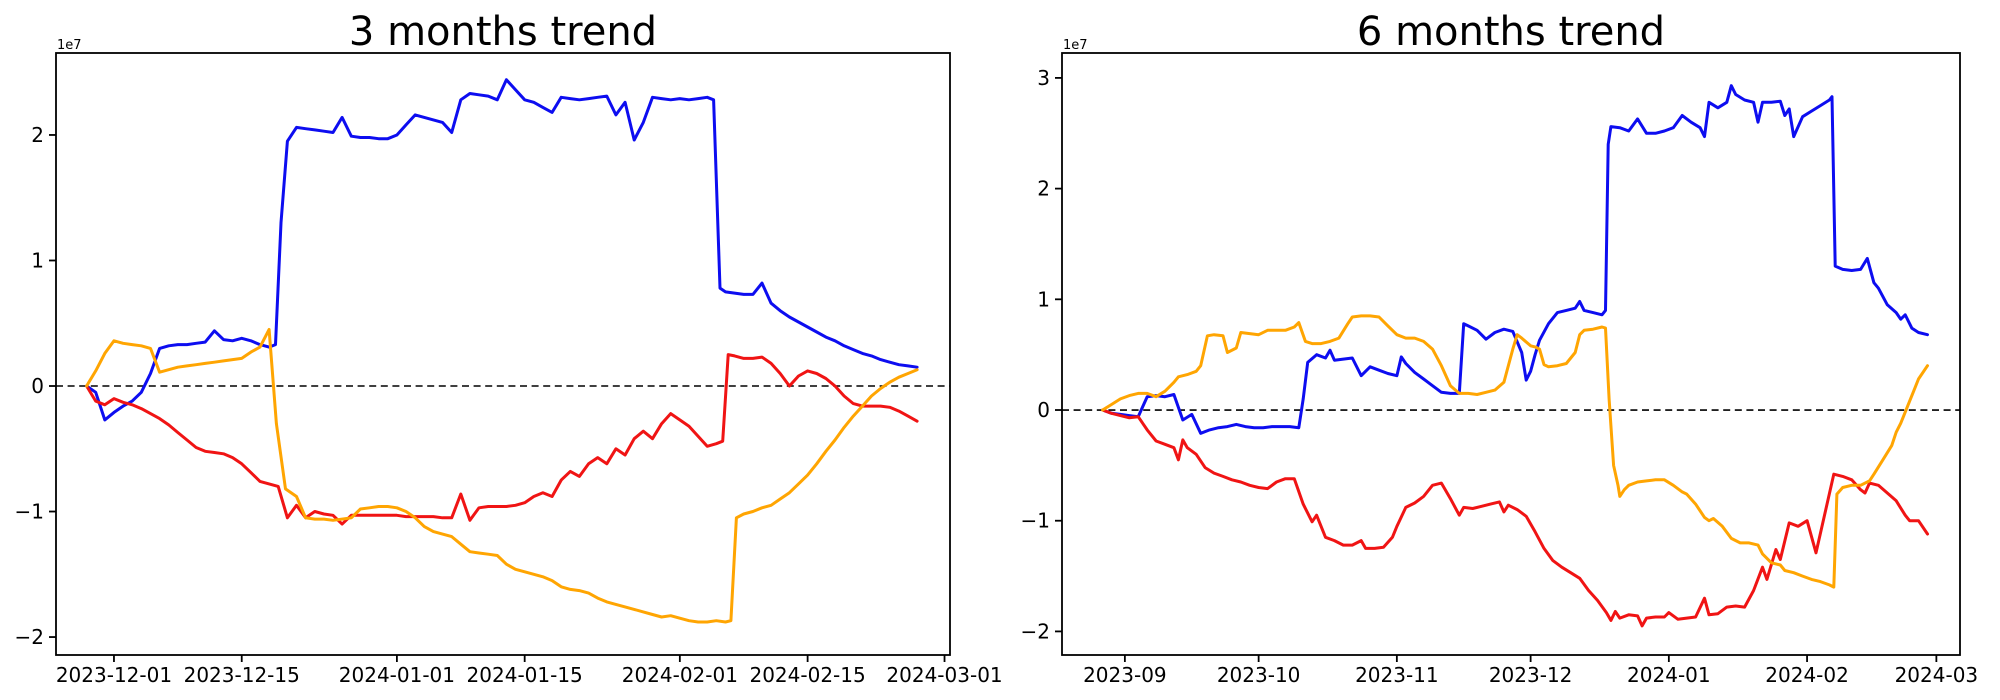  Describe the element at coordinates (1125, 675) in the screenshot. I see `x-tick-label: 2023-09` at that location.